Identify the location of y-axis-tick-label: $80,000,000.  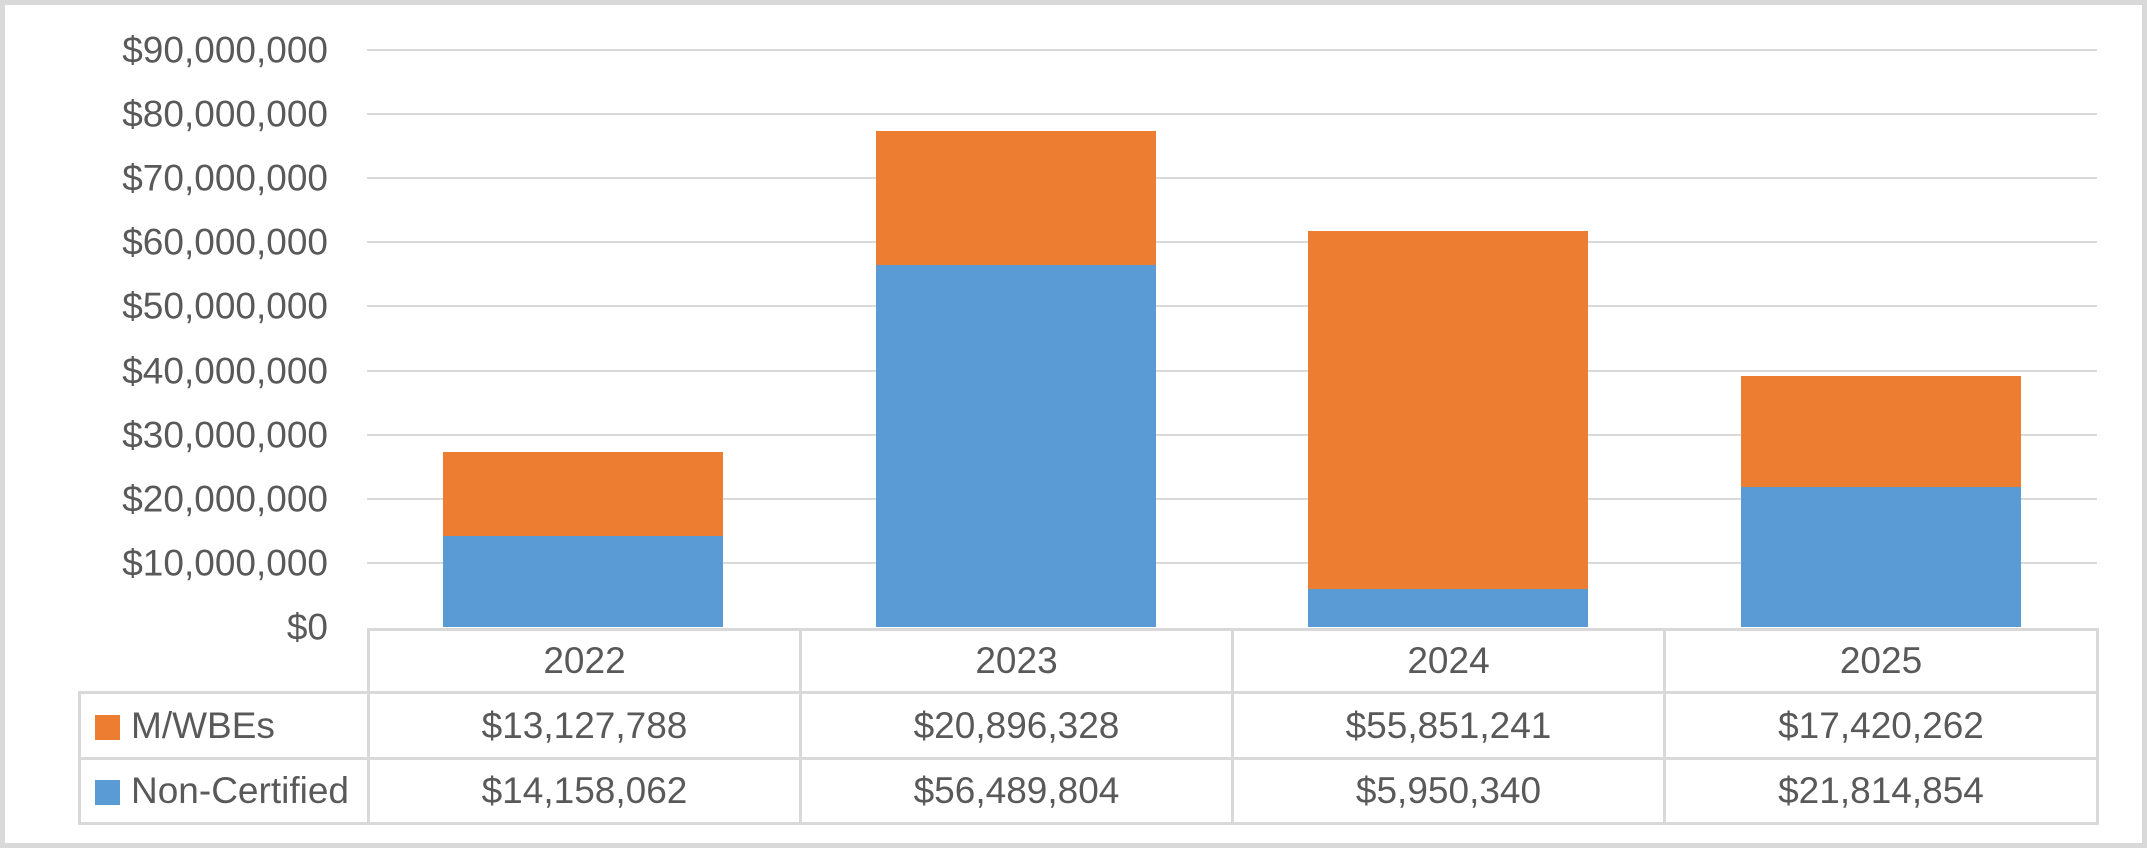
(225, 114).